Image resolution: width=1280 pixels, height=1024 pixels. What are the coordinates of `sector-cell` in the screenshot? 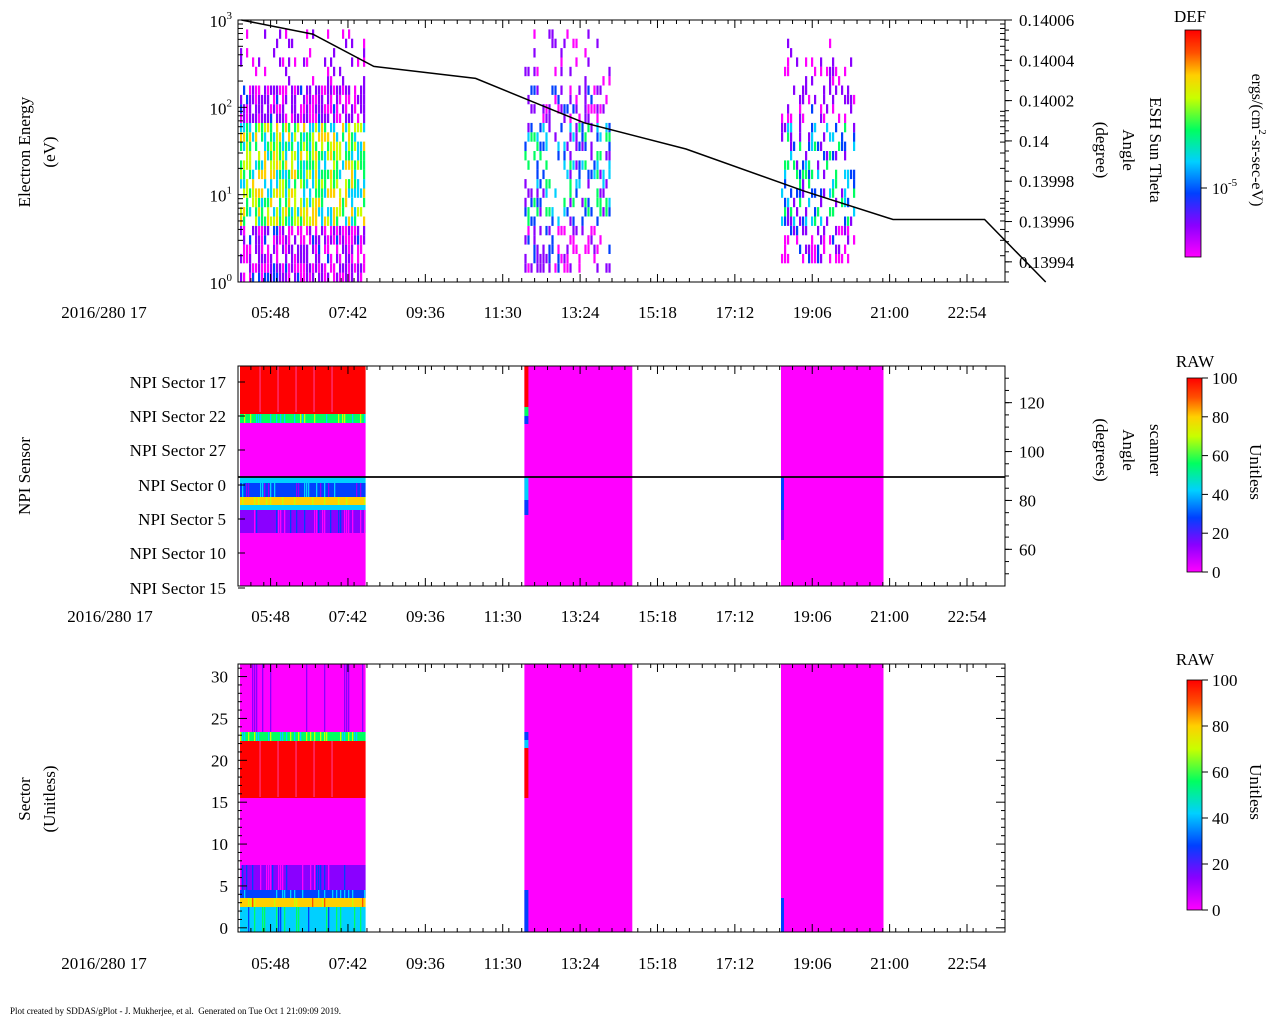 It's located at (578, 798).